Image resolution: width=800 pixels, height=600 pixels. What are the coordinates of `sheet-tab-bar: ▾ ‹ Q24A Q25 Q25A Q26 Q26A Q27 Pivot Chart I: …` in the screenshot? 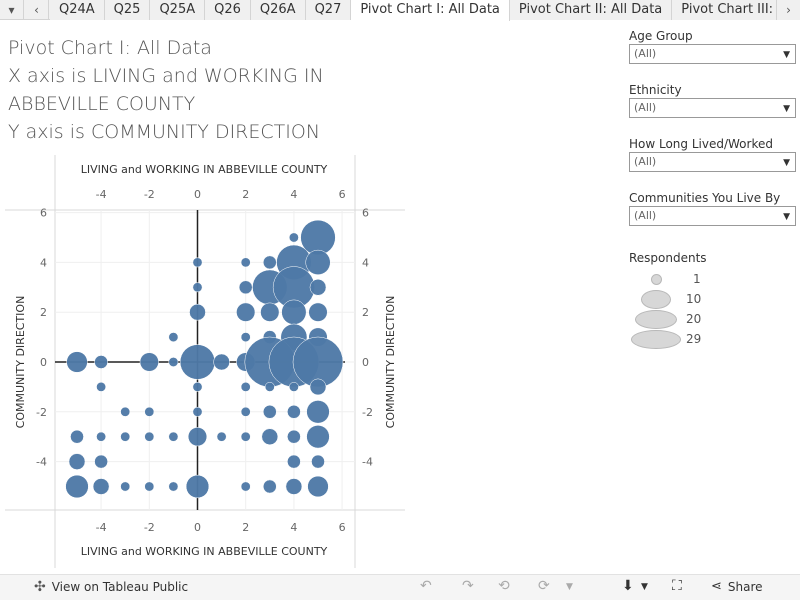 It's located at (400, 10).